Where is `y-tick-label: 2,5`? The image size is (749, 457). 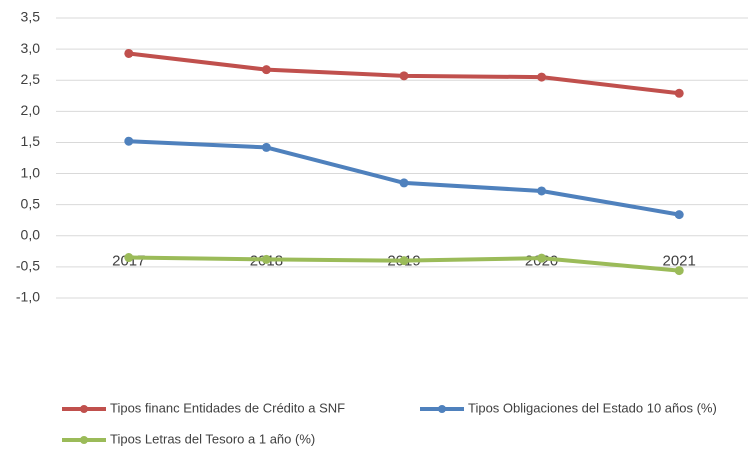
y-tick-label: 2,5 is located at coordinates (31, 79).